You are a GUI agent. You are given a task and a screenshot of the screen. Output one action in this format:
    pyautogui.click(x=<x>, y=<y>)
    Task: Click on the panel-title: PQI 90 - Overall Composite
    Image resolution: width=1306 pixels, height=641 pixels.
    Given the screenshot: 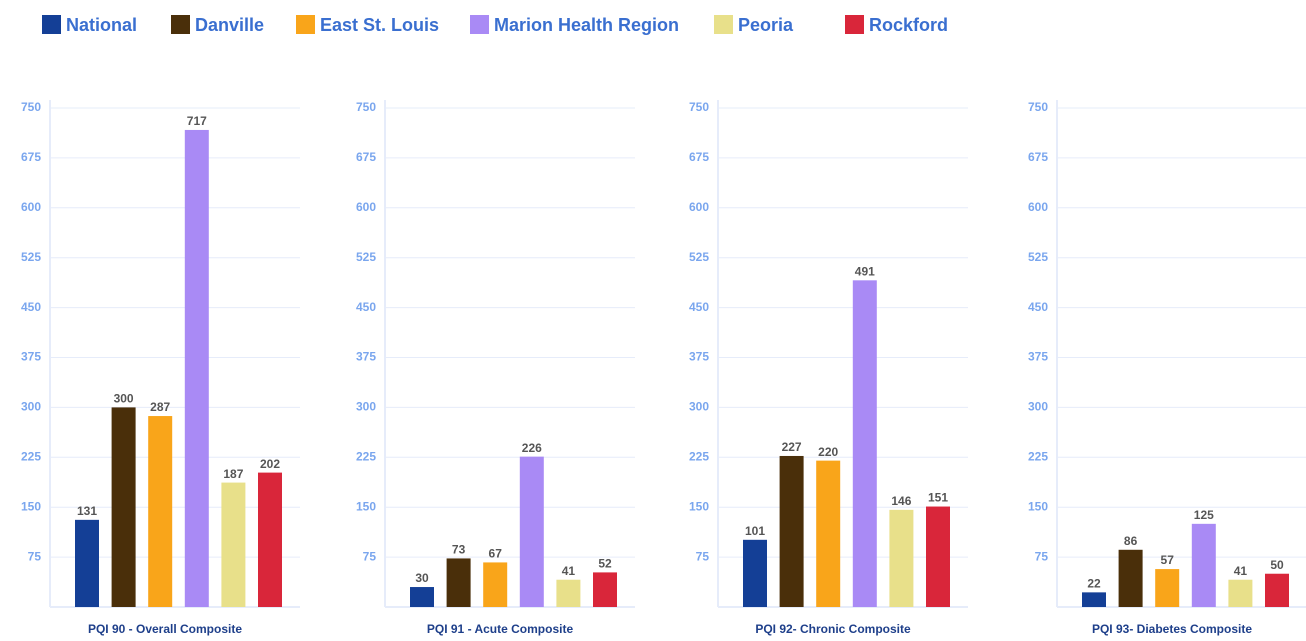 What is the action you would take?
    pyautogui.click(x=165, y=629)
    